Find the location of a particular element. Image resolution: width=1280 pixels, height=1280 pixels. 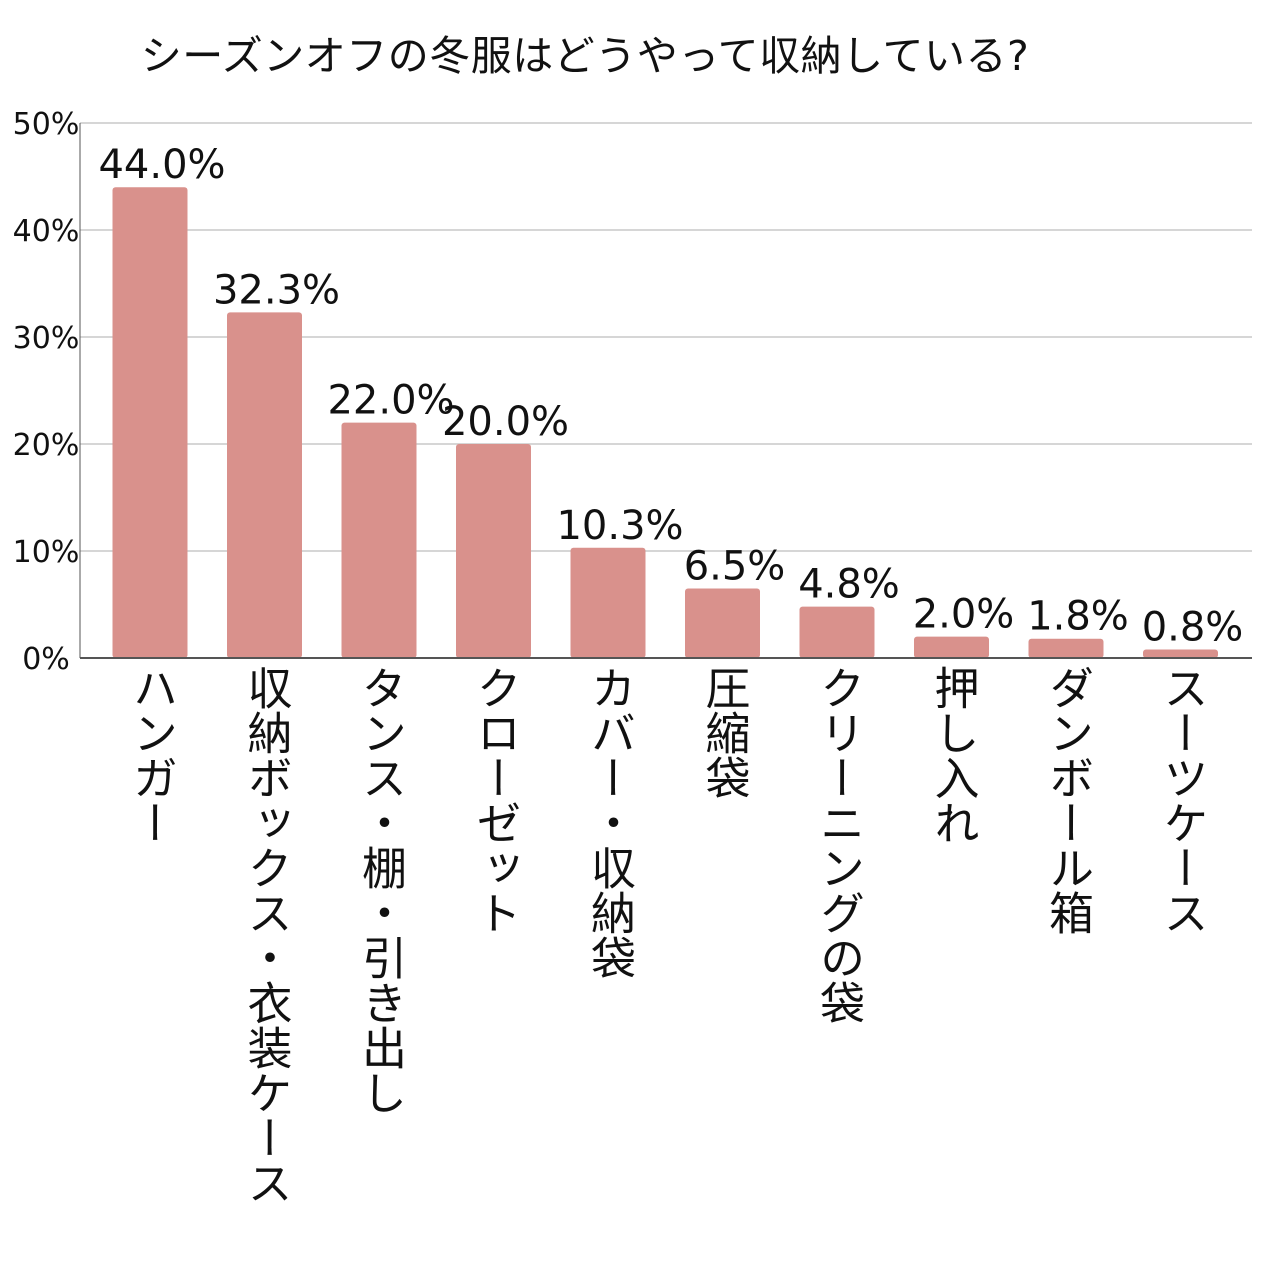

value-label: 32.3% is located at coordinates (276, 290).